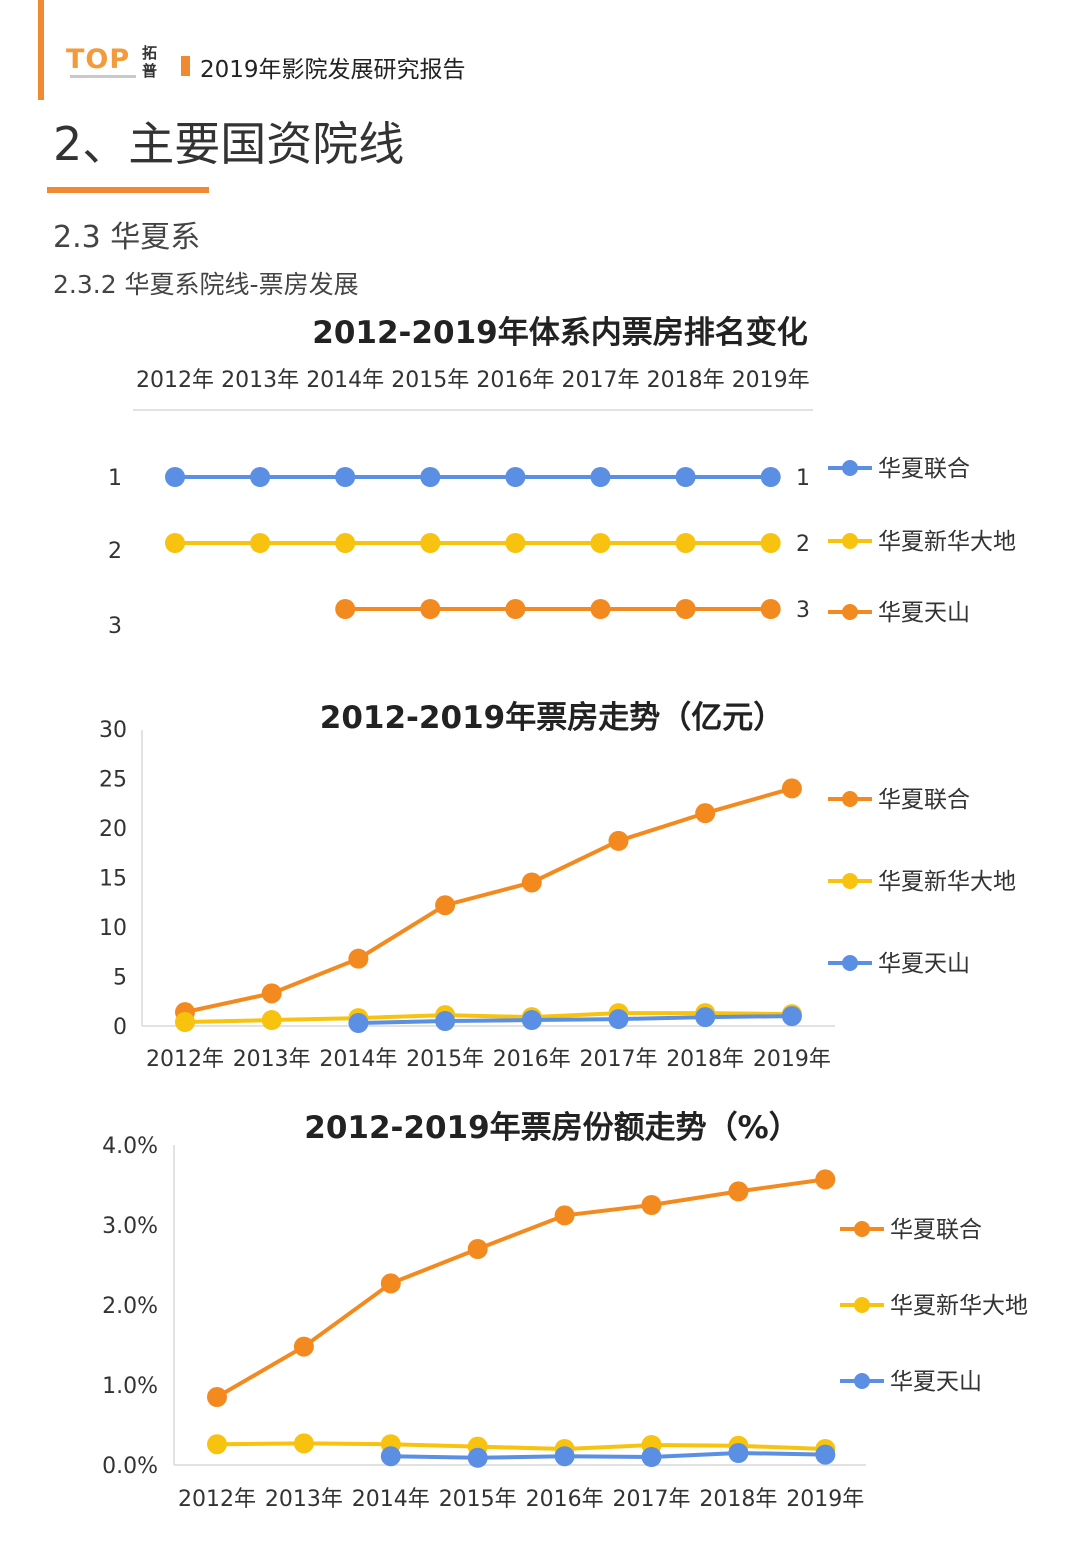  I want to click on report-title: 2019年影院发展研究报告, so click(333, 70).